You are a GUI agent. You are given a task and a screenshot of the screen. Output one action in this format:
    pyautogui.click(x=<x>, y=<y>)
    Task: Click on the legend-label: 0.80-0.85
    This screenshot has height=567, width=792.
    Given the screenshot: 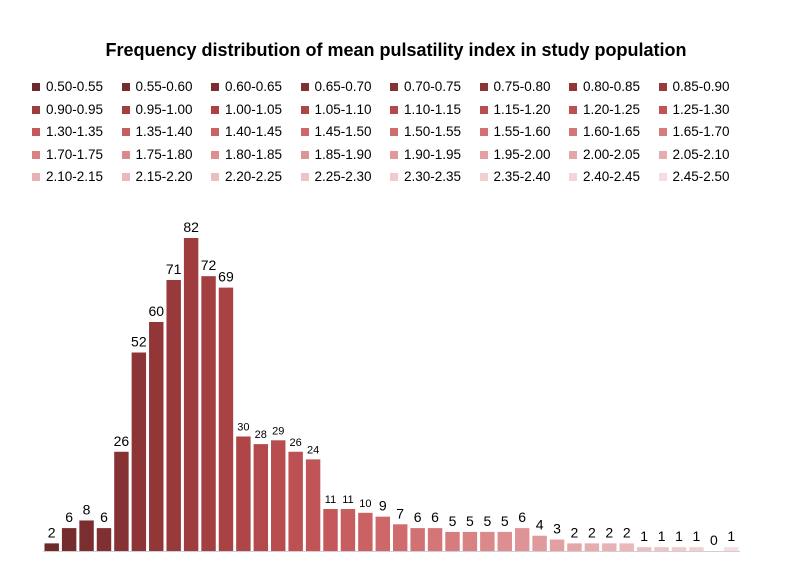 What is the action you would take?
    pyautogui.click(x=612, y=86)
    